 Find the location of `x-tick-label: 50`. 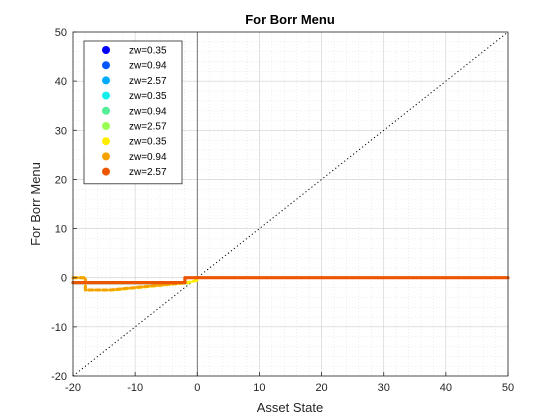

x-tick-label: 50 is located at coordinates (508, 388).